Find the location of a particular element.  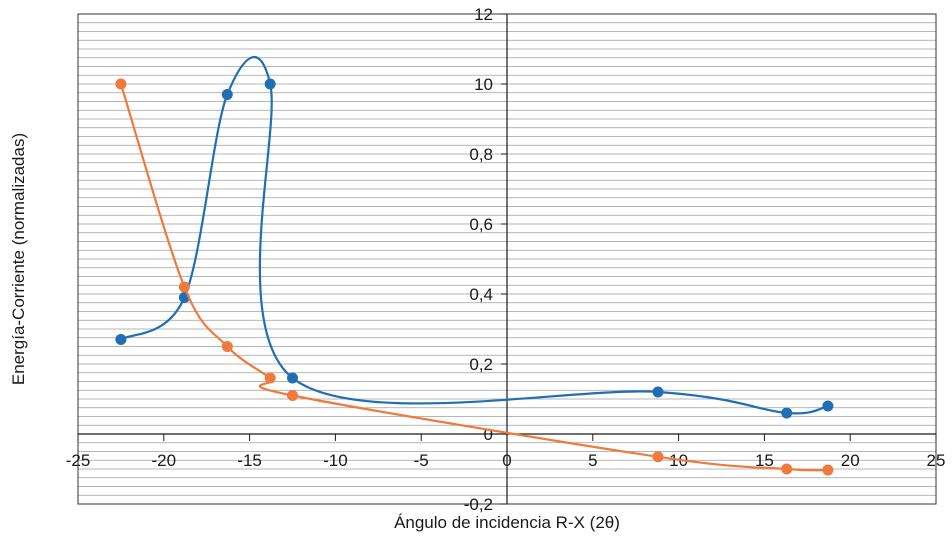

x-tick-label: 0 is located at coordinates (506, 460).